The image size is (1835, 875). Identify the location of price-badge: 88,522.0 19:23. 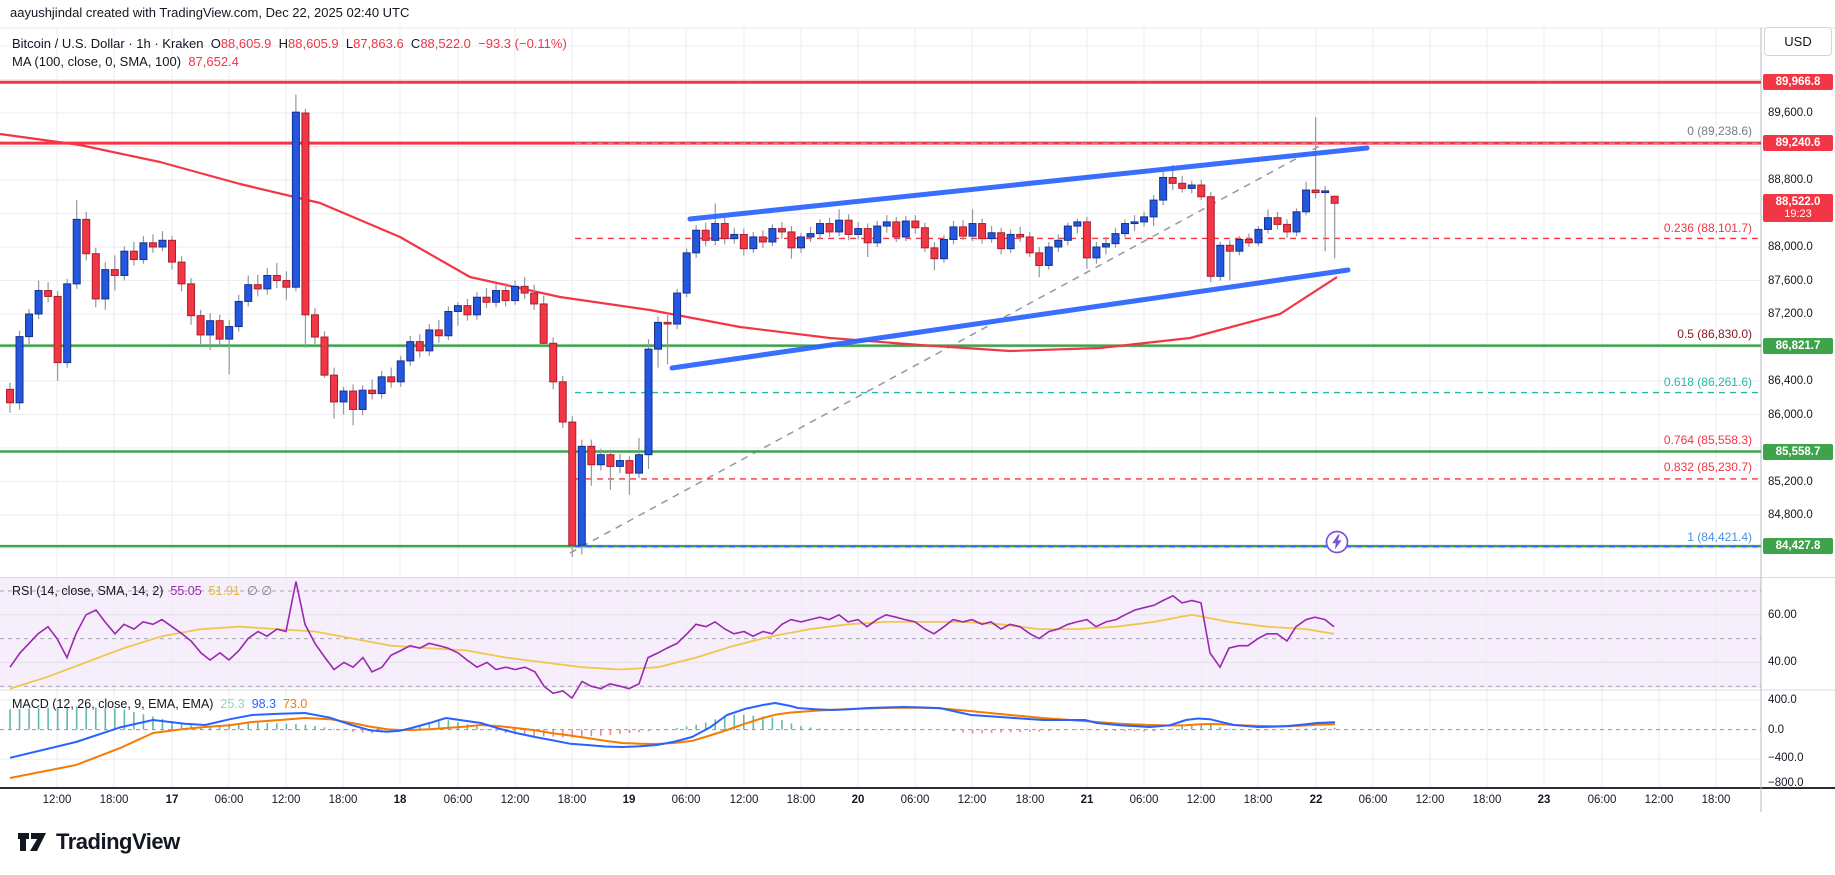
(1798, 208).